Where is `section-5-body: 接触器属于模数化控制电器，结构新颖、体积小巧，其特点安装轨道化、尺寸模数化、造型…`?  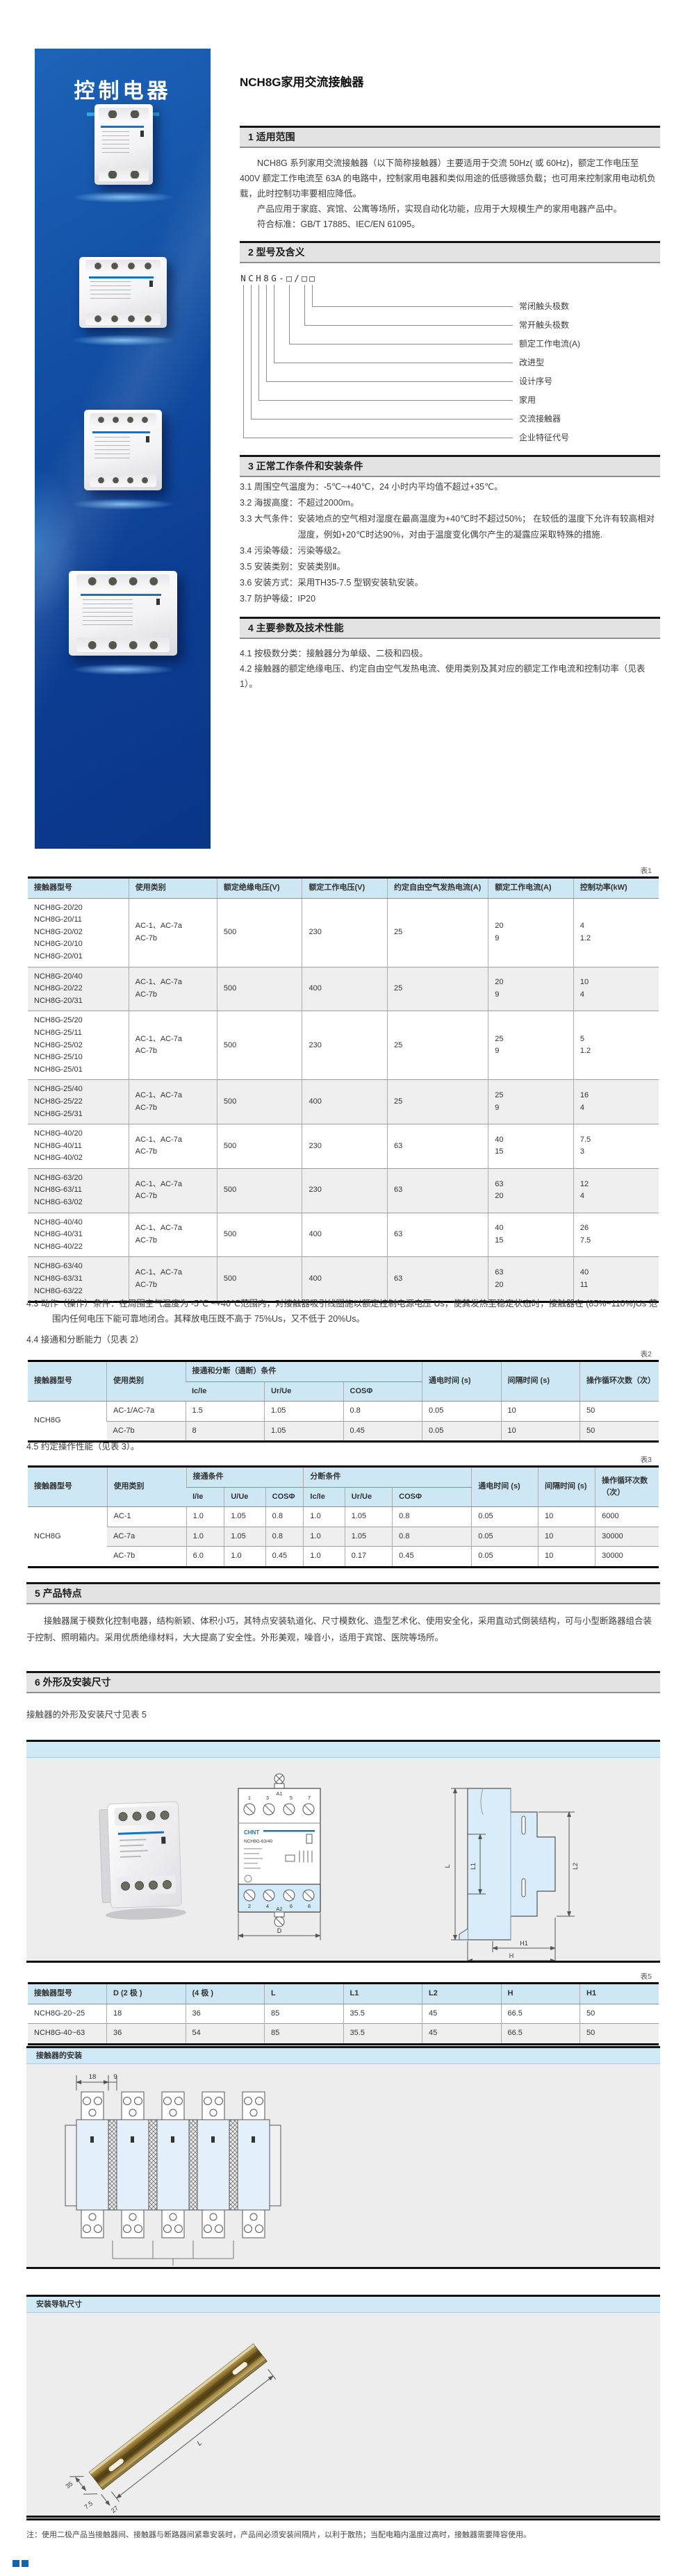
section-5-body: 接触器属于模数化控制电器，结构新颖、体积小巧，其特点安装轨道化、尺寸模数化、造型… is located at coordinates (339, 1629).